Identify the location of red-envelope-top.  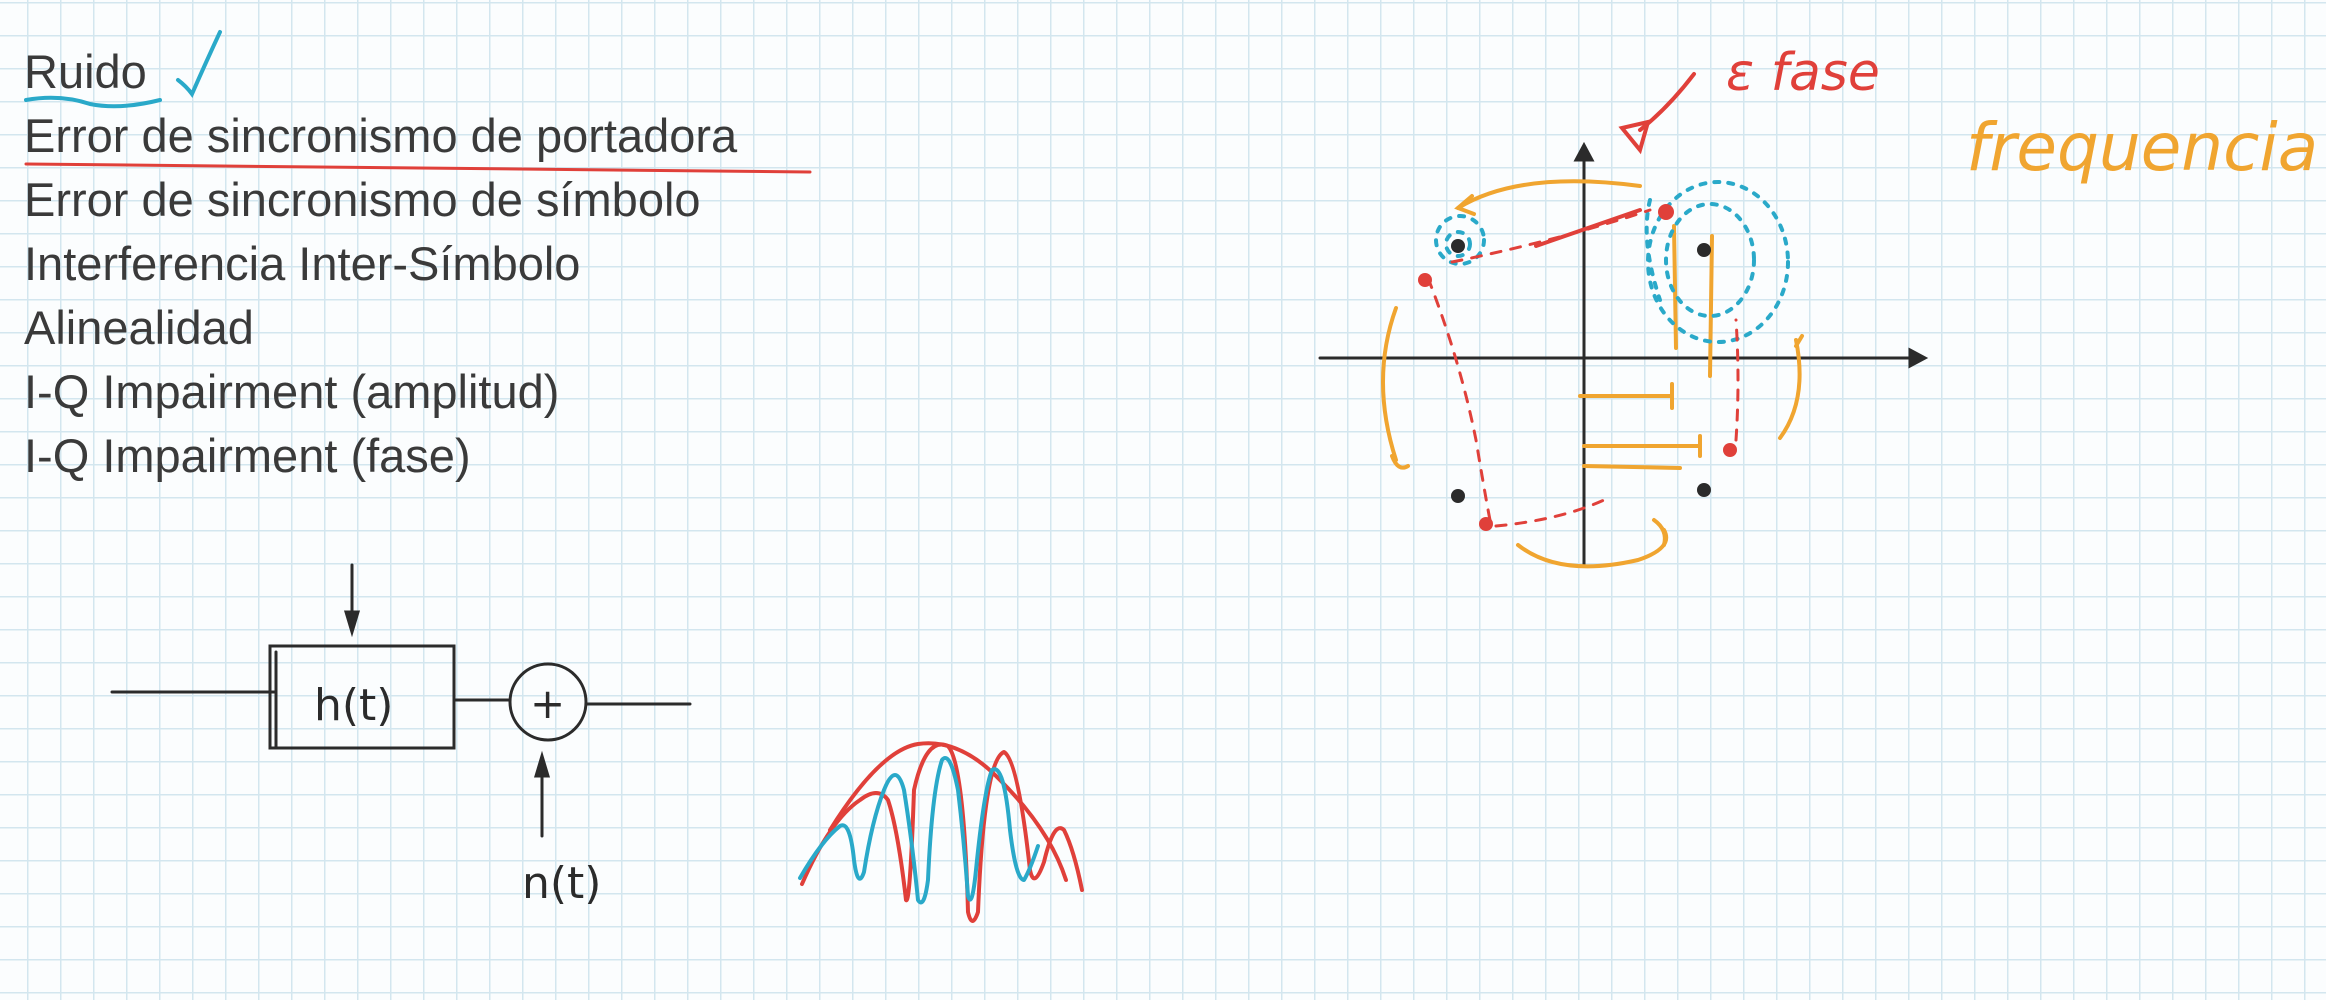
(948, 811).